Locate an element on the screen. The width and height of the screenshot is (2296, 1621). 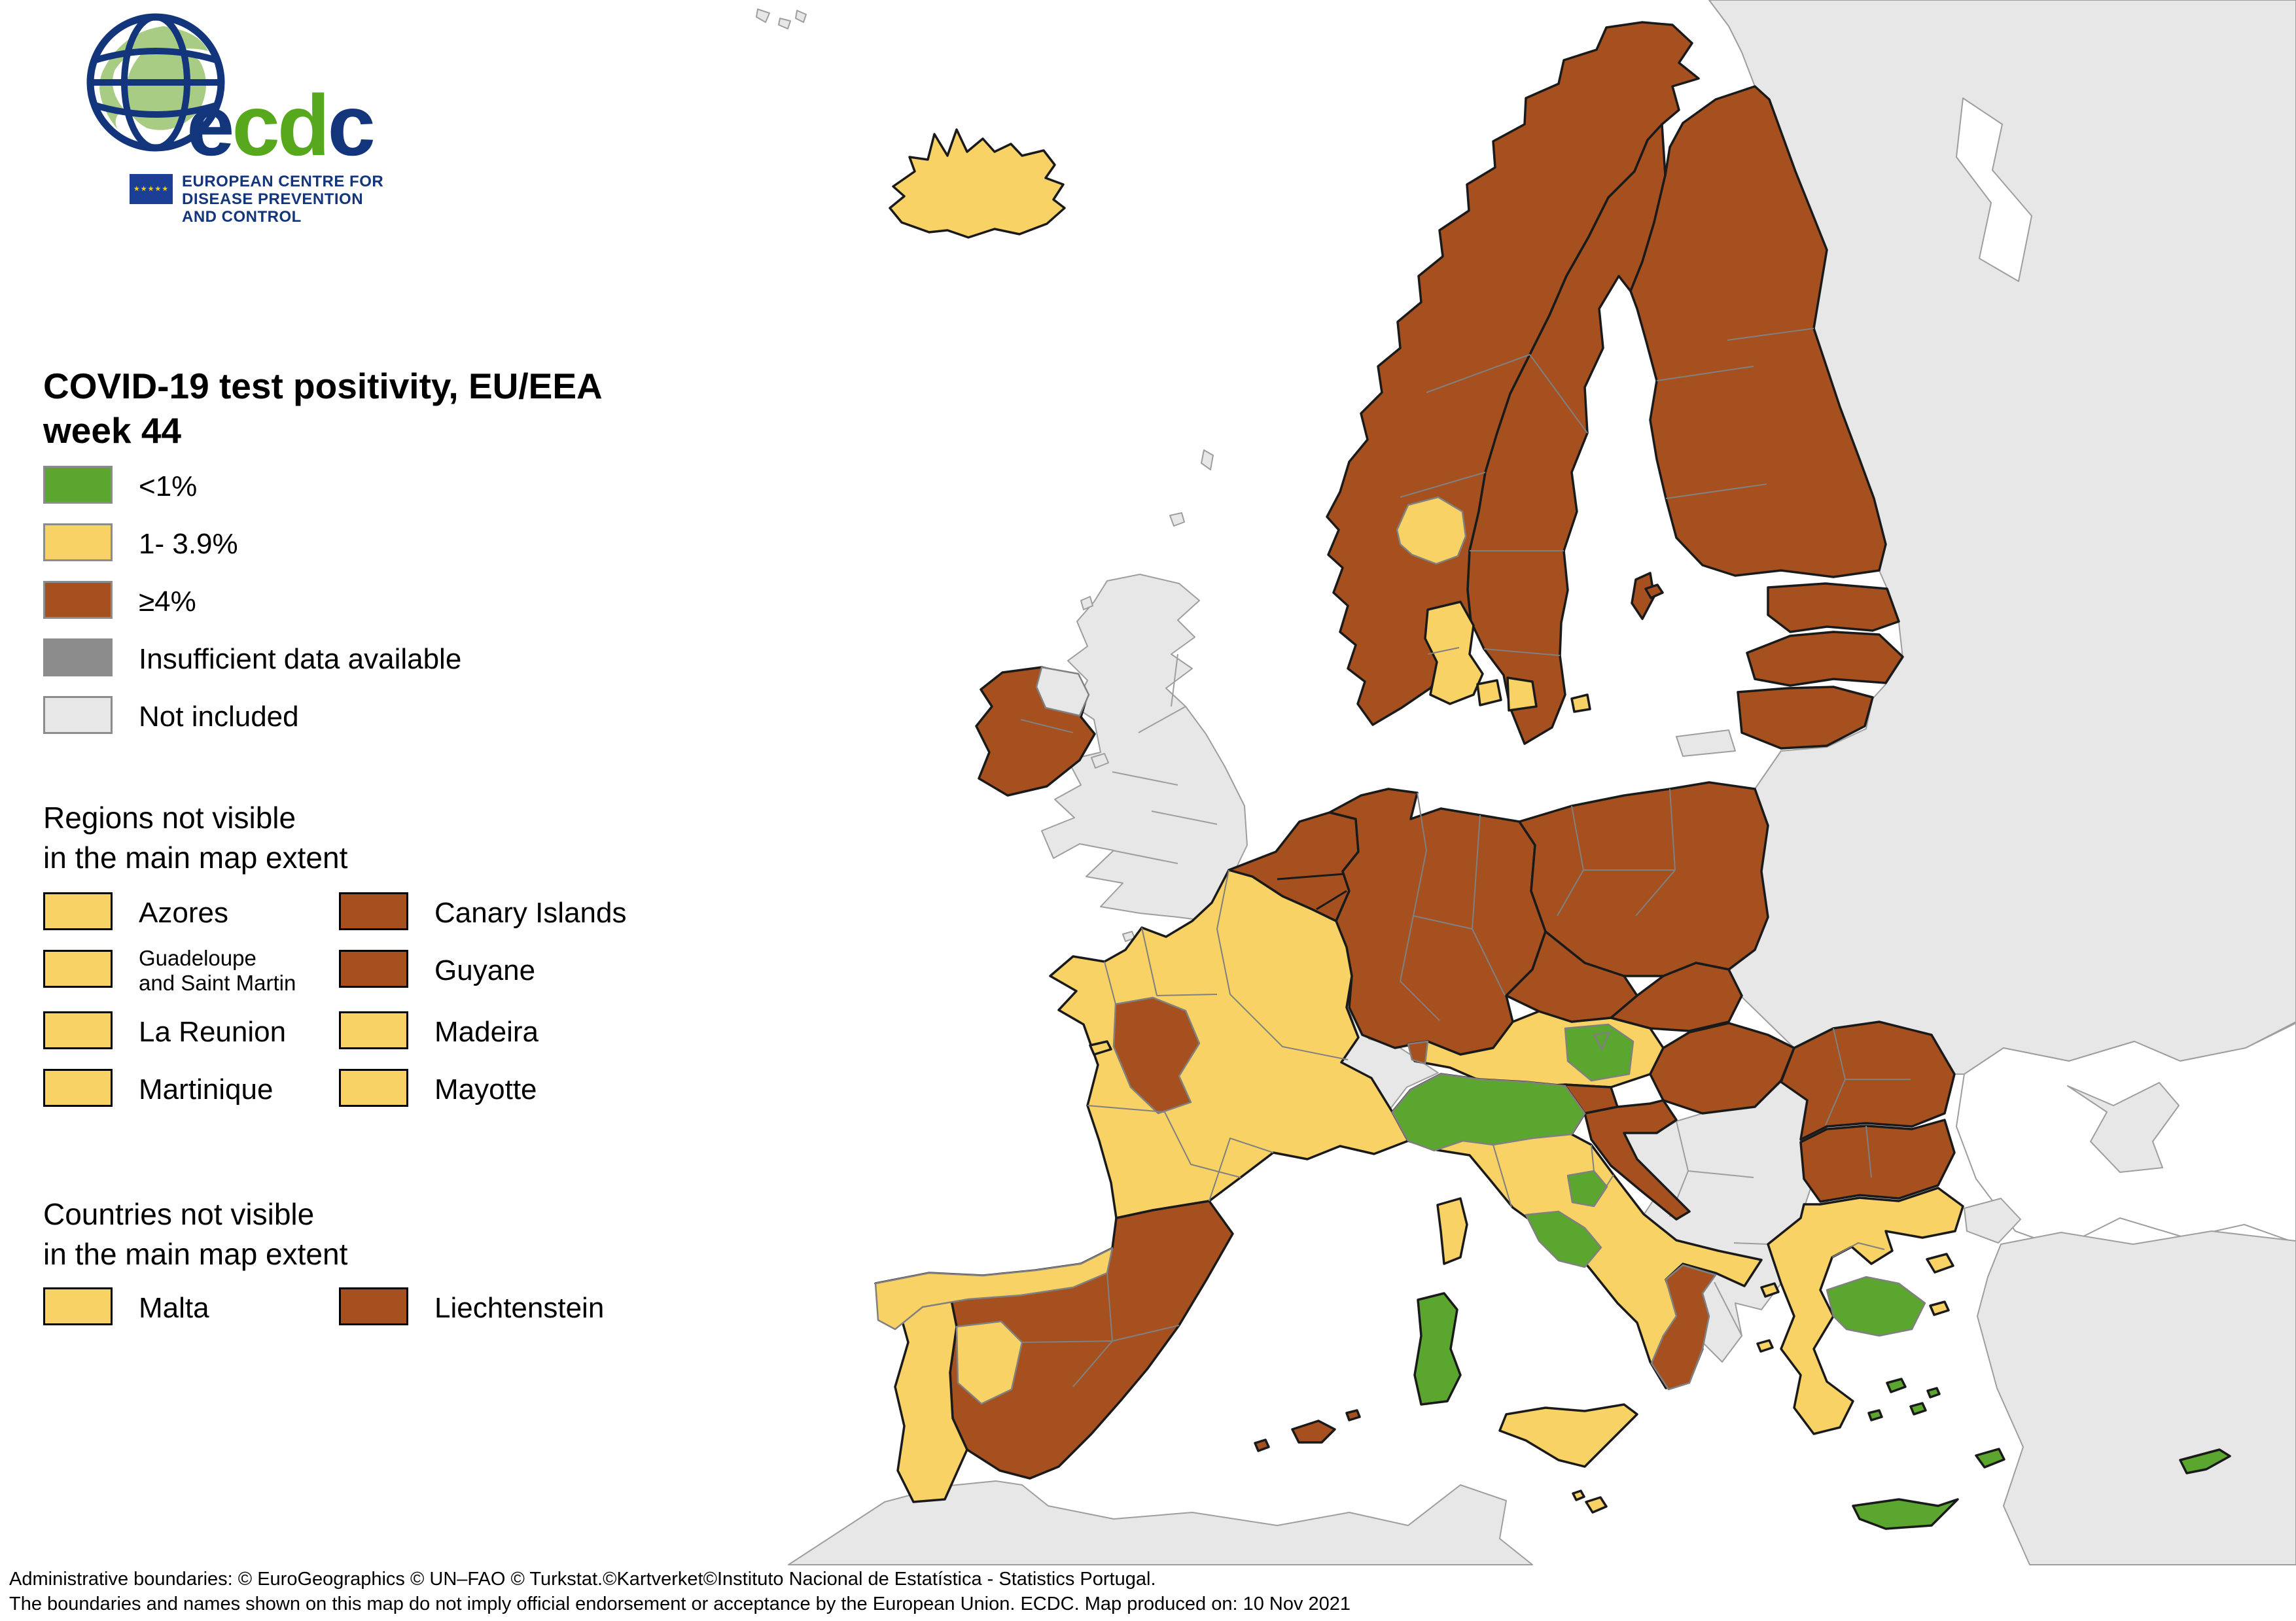
legend-label-lt1: <1% is located at coordinates (168, 486).